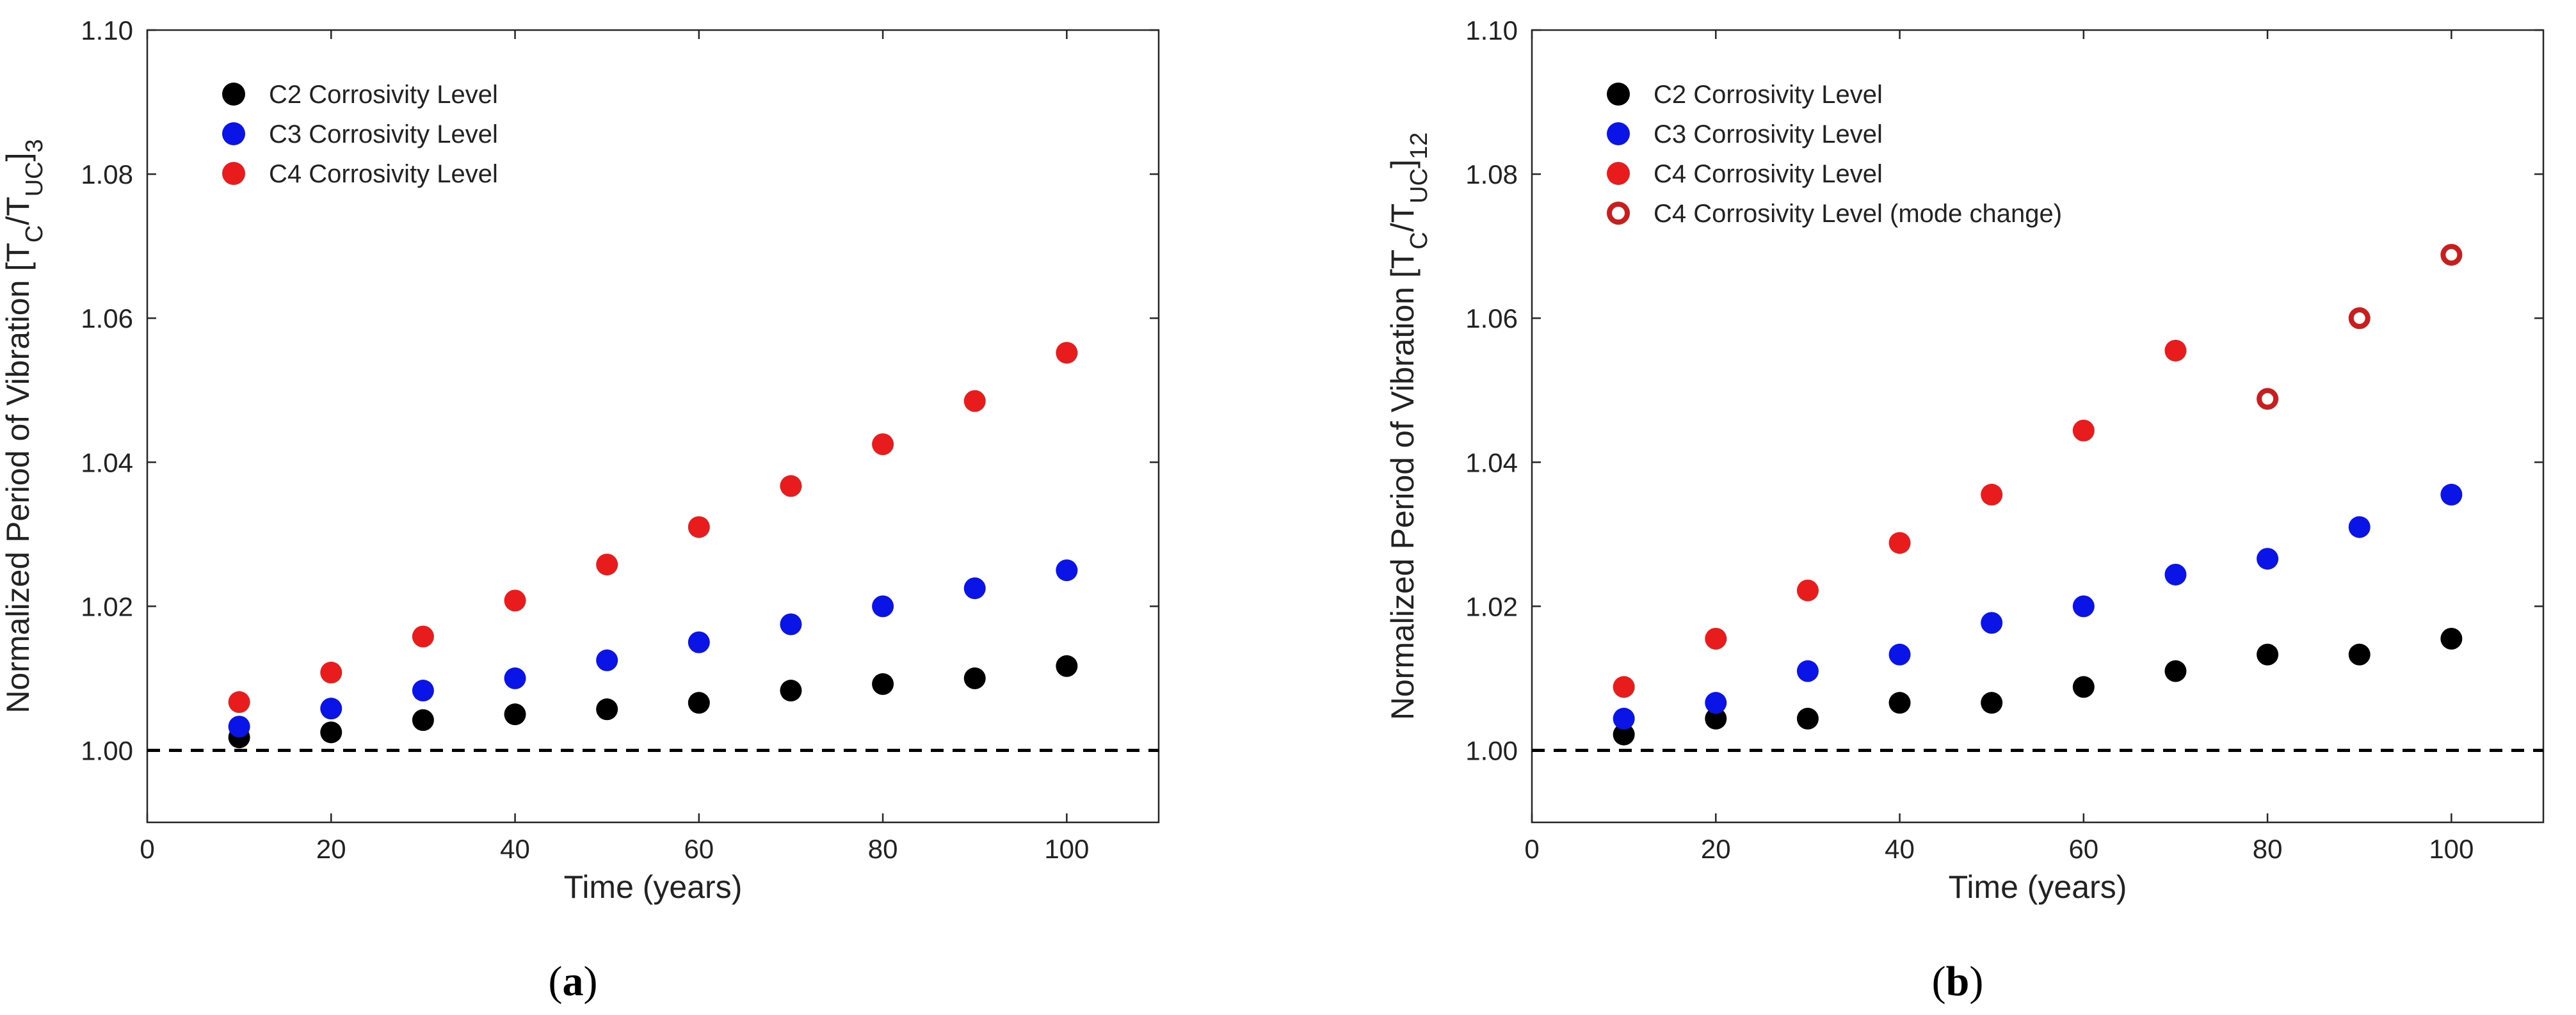 Image resolution: width=2576 pixels, height=1015 pixels. I want to click on y-axis-label-sub: 3, so click(34, 145).